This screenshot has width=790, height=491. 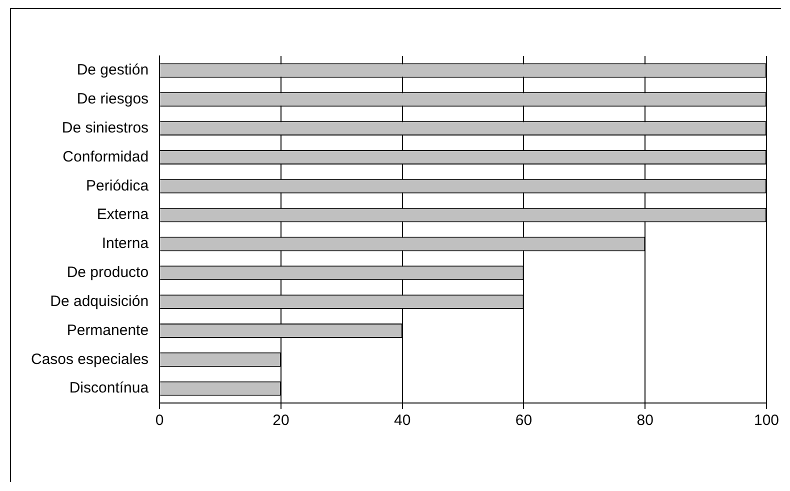 I want to click on y-tick-label: De siniestros, so click(x=105, y=127).